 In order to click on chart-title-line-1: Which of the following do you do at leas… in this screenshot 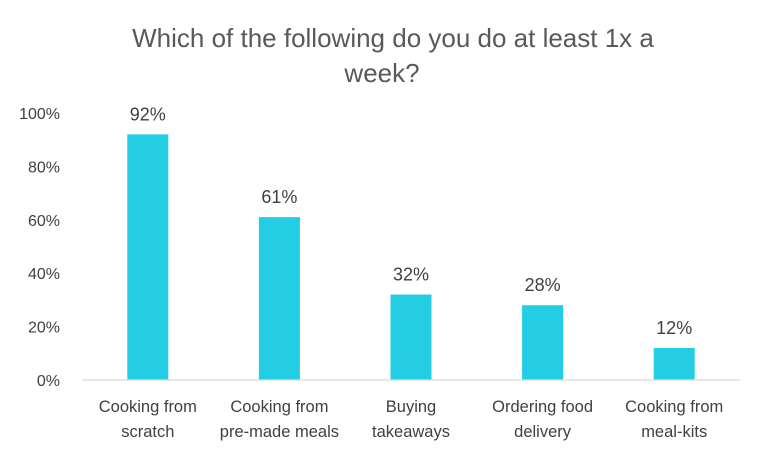, I will do `click(393, 38)`.